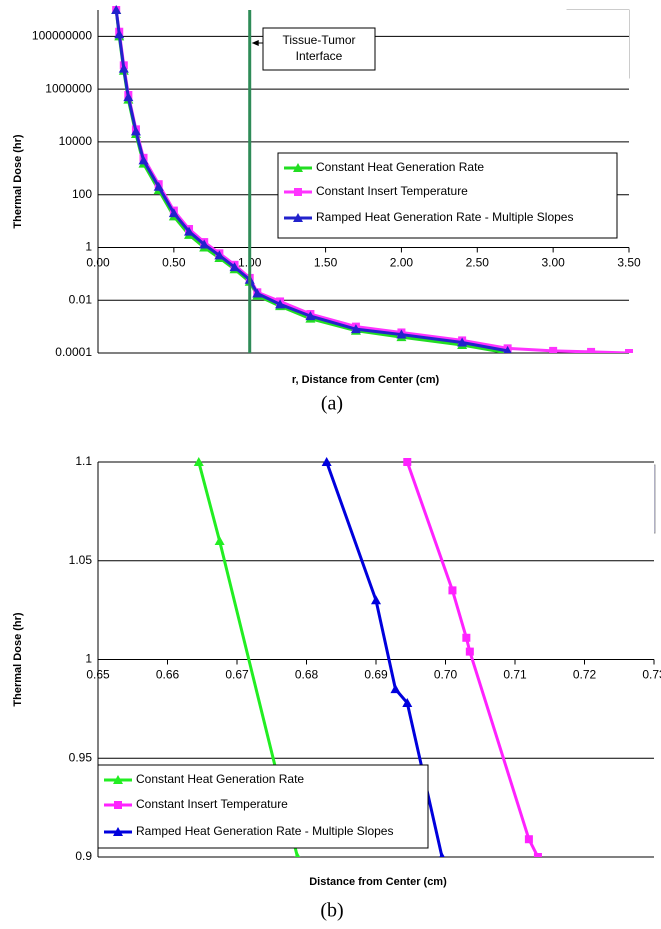 The height and width of the screenshot is (929, 661). Describe the element at coordinates (98, 263) in the screenshot. I see `x-tick-label: 0.00` at that location.